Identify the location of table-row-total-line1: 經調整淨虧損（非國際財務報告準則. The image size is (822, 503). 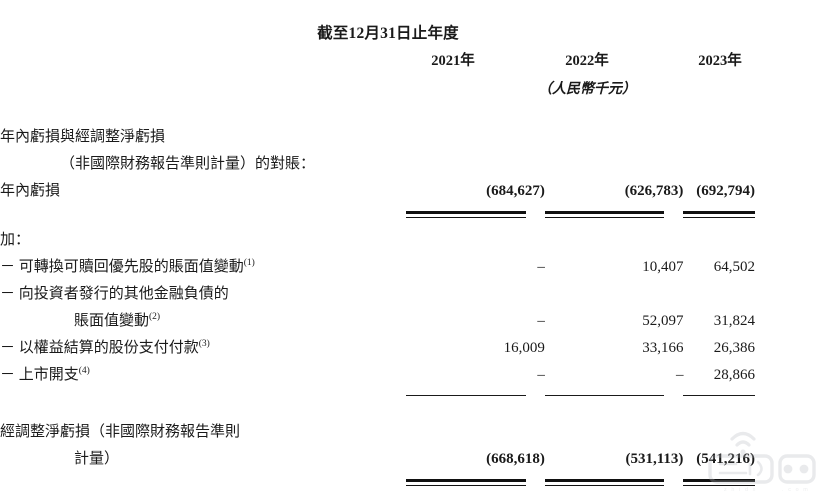
(411, 432).